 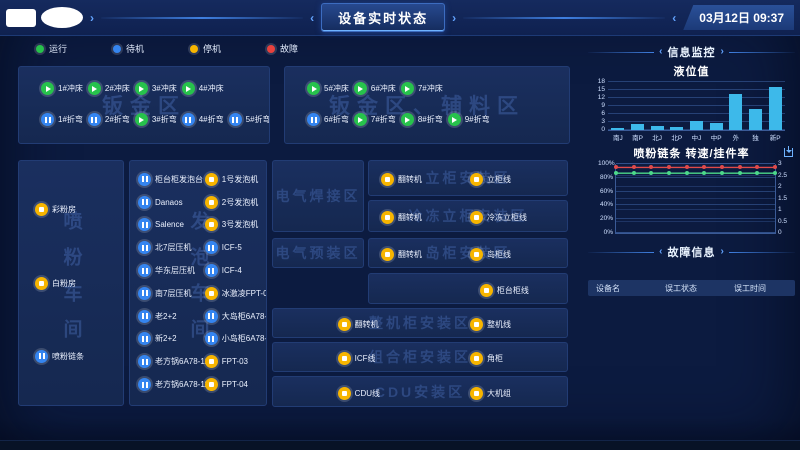 What do you see at coordinates (490, 324) in the screenshot?
I see `equipment-item: 整机线` at bounding box center [490, 324].